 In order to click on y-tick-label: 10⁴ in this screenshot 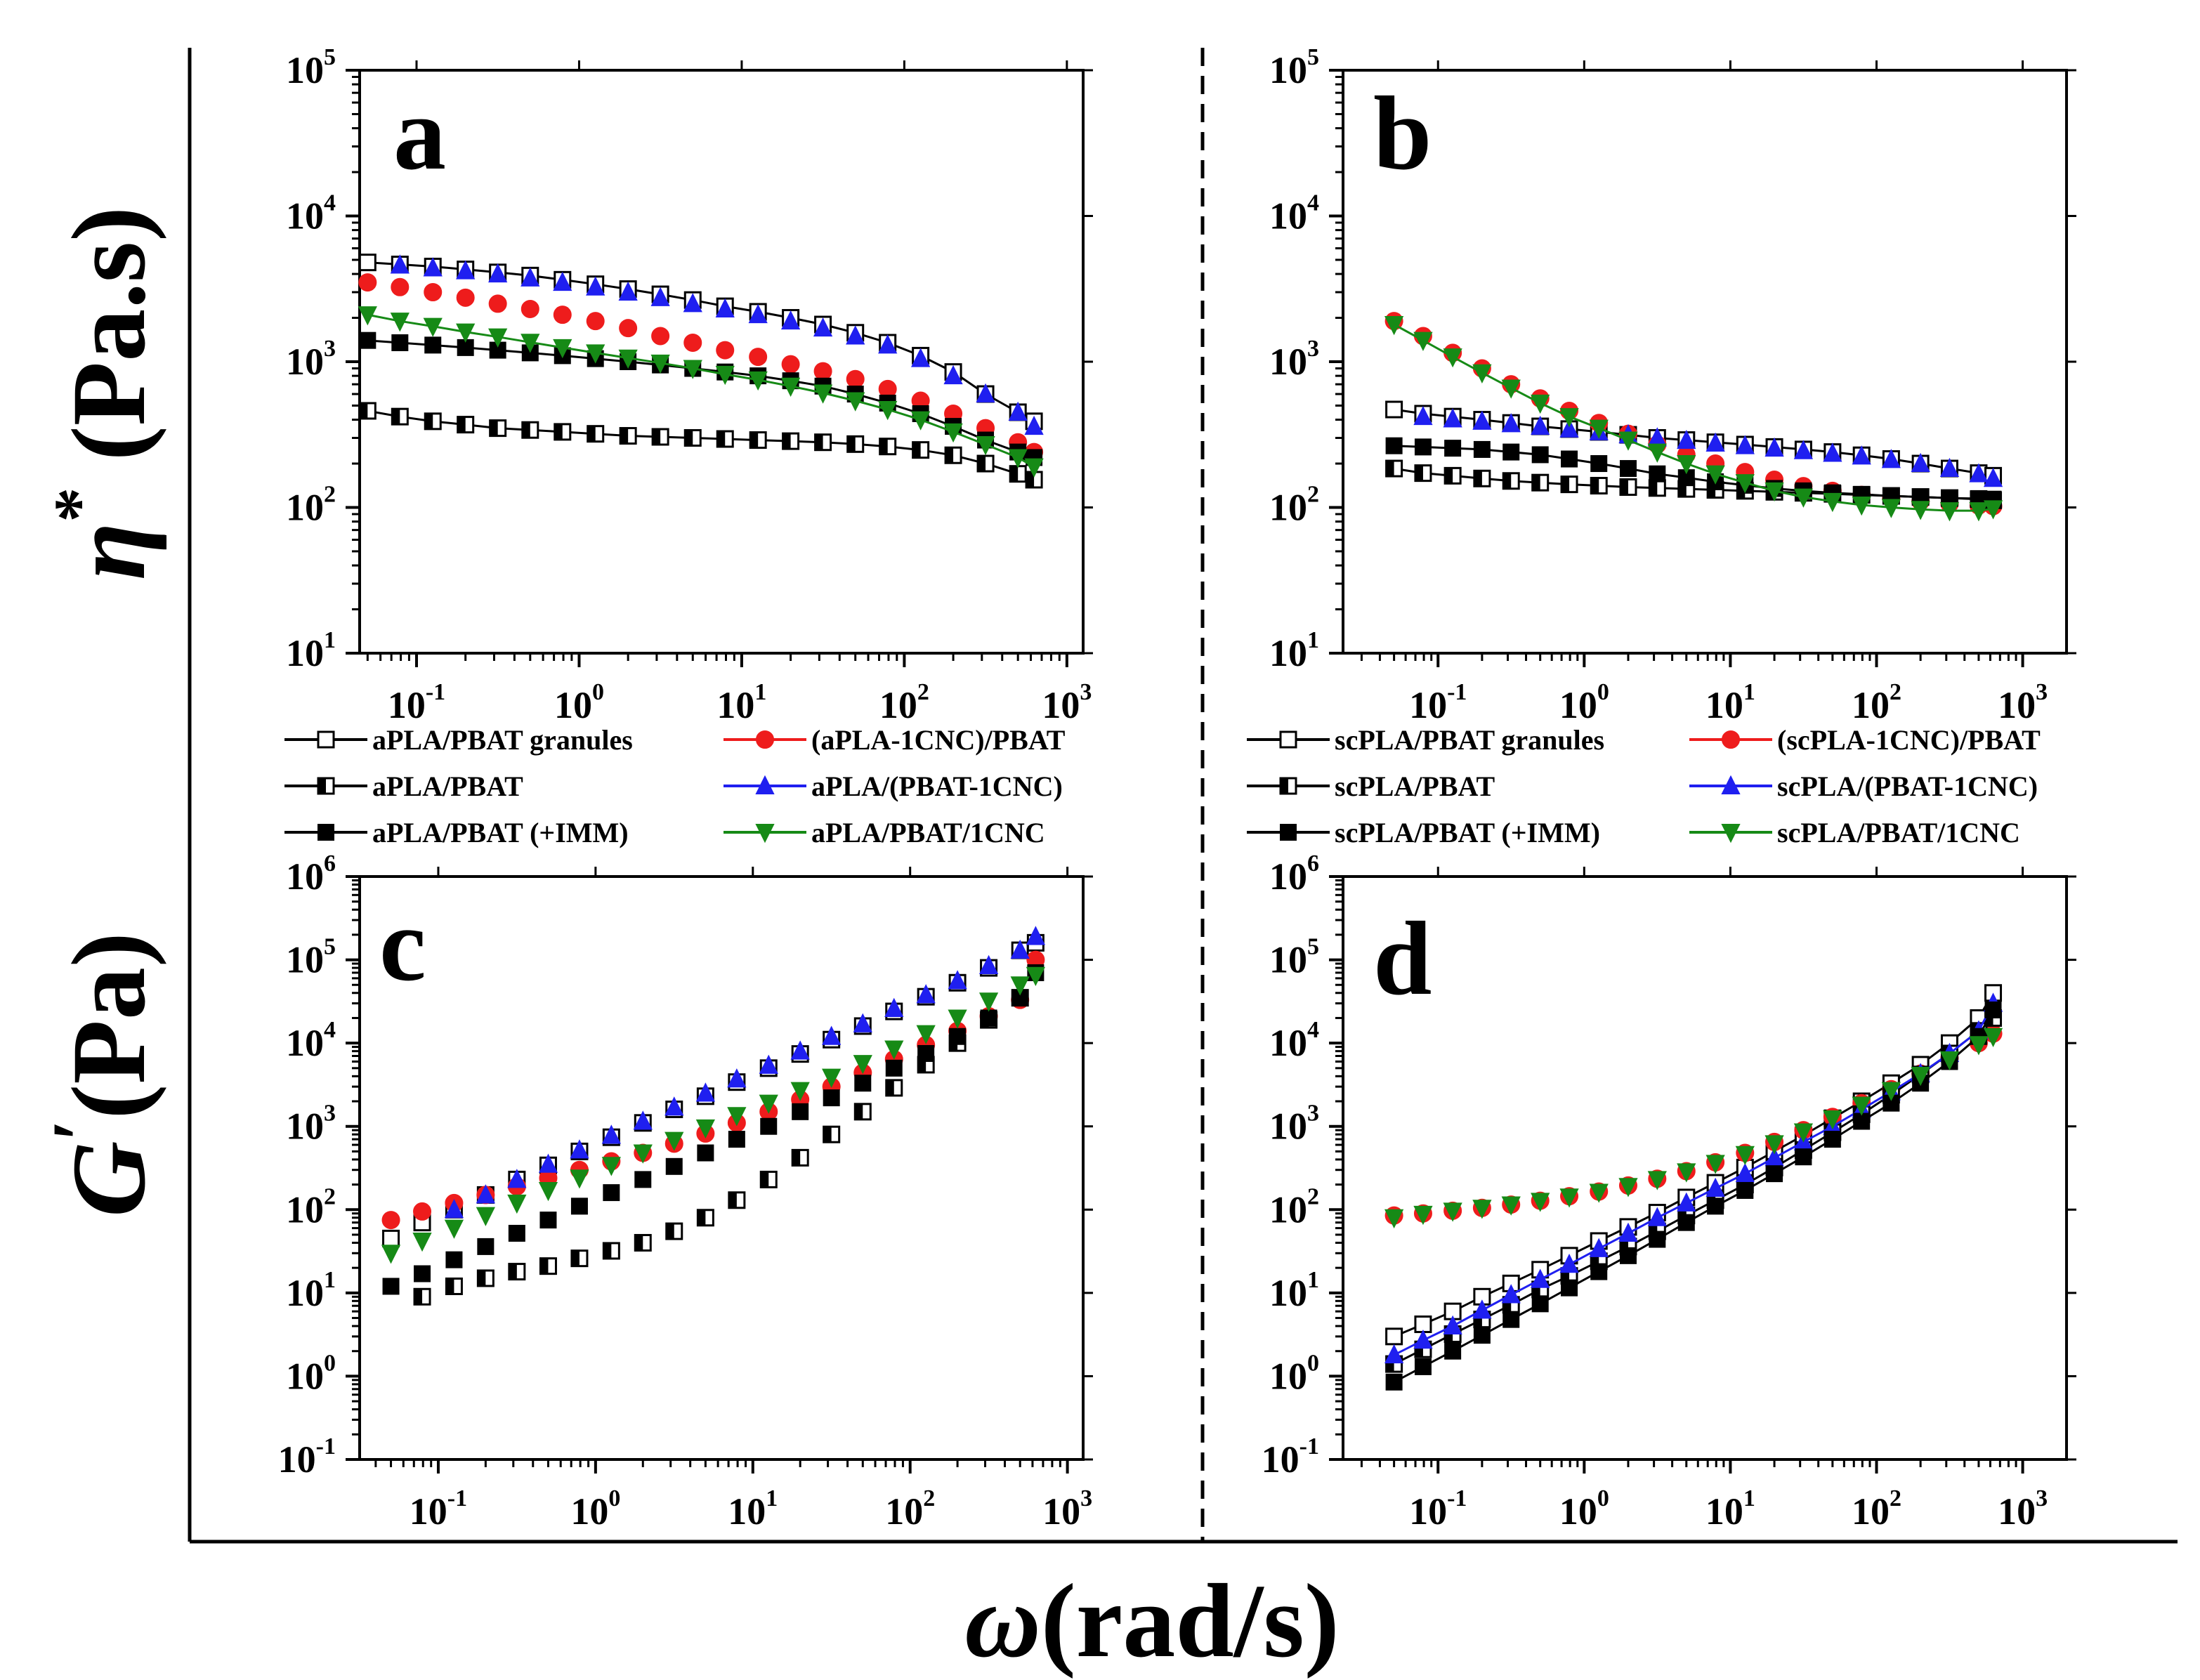, I will do `click(1294, 1040)`.